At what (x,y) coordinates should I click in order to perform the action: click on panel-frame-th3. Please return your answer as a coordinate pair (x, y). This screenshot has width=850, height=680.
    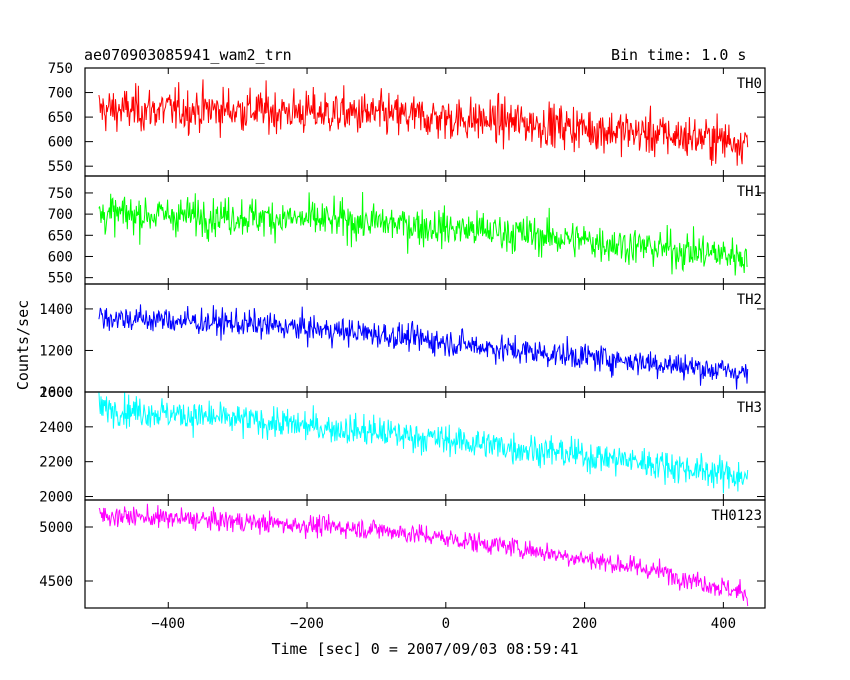
    Looking at the image, I should click on (425, 446).